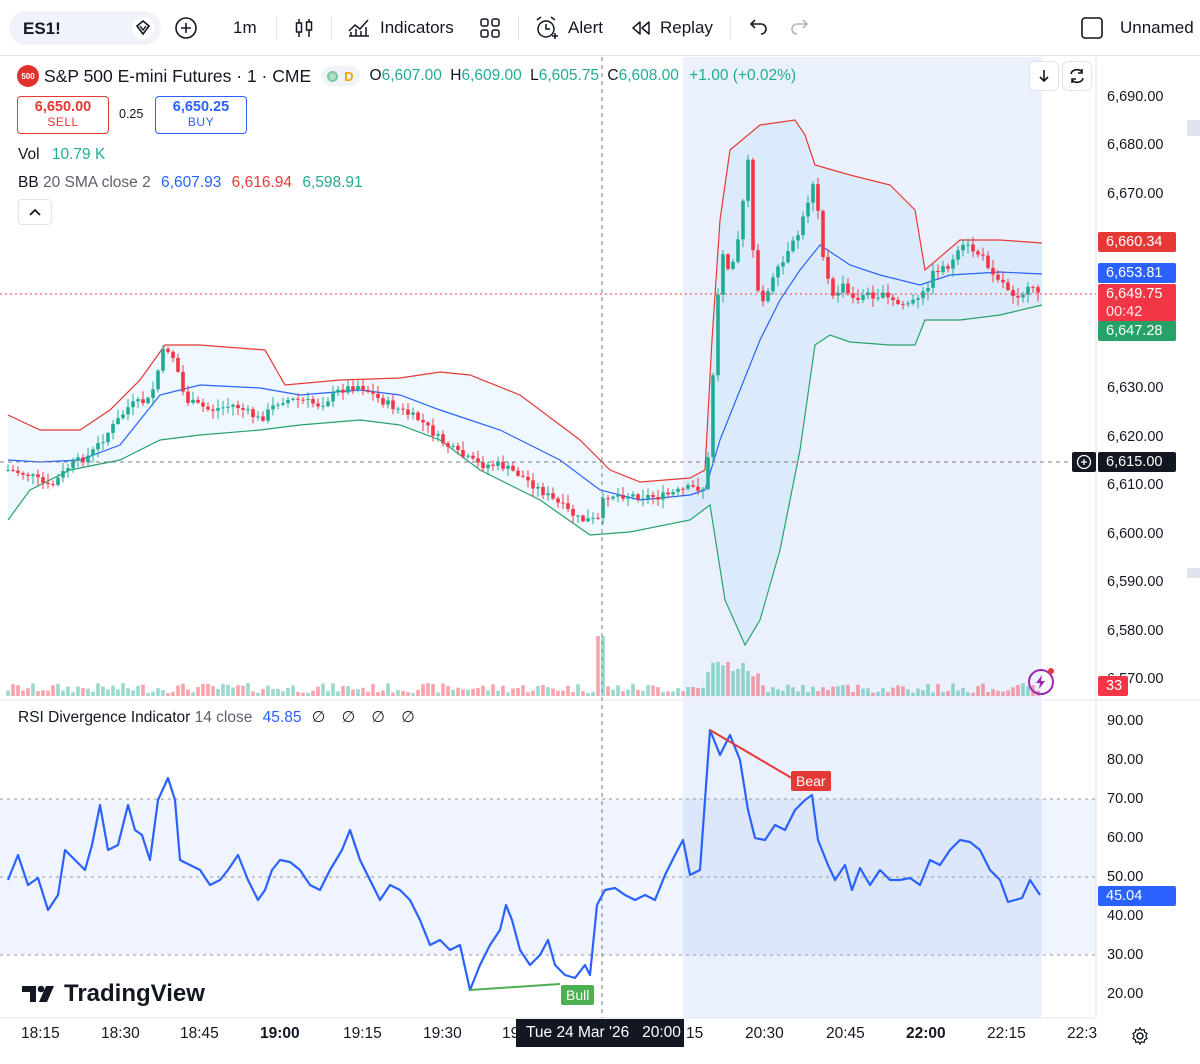 This screenshot has height=1064, width=1200. Describe the element at coordinates (1125, 799) in the screenshot. I see `rsi-axis-label: 70.00` at that location.